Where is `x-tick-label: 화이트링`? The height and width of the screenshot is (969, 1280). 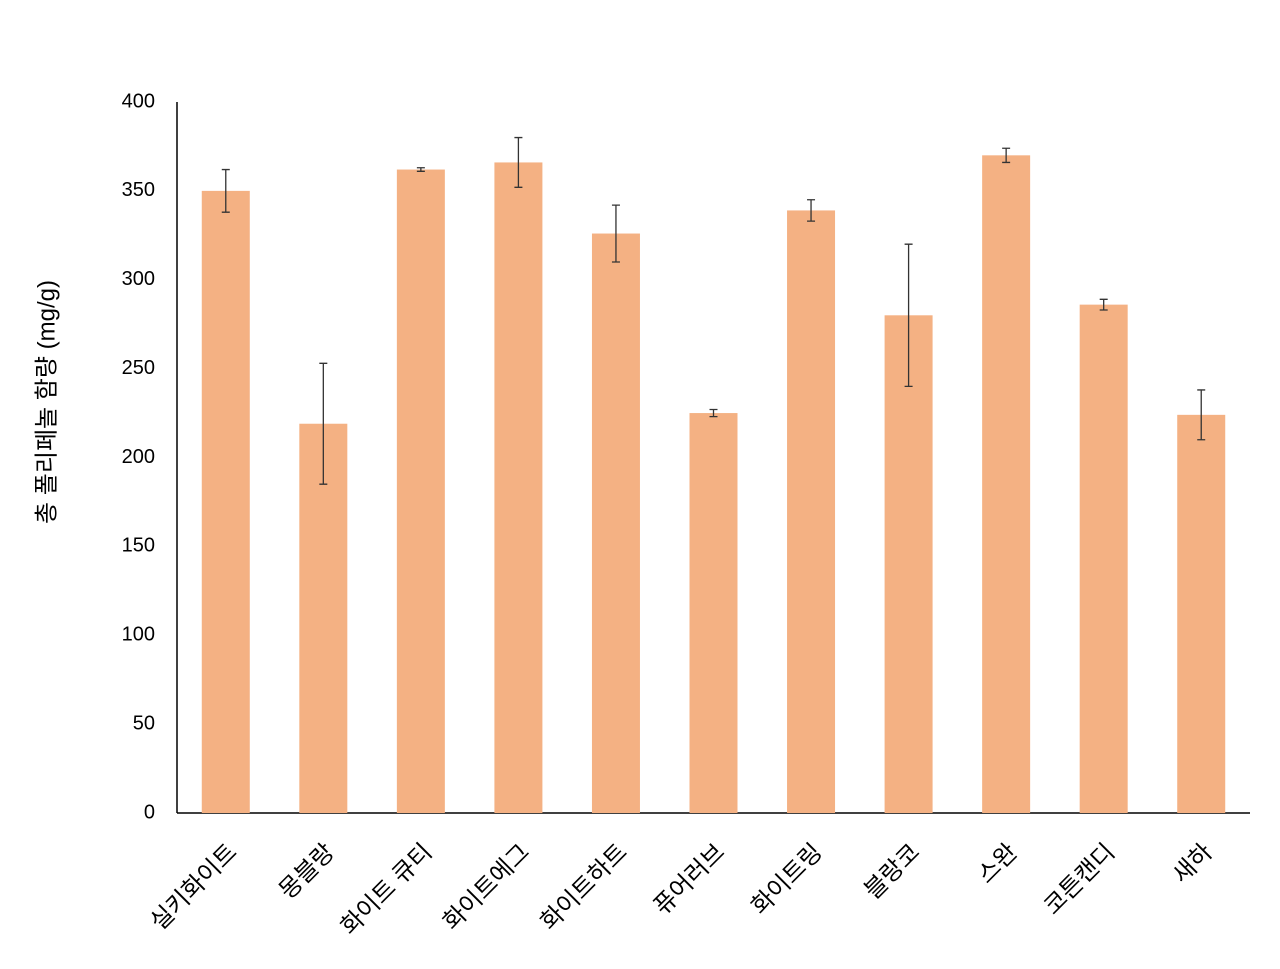 x-tick-label: 화이트링 is located at coordinates (787, 880).